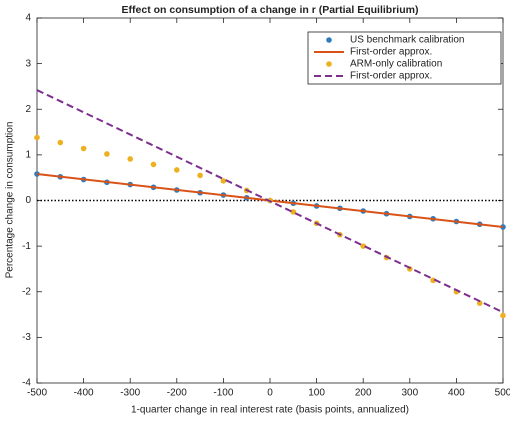 This screenshot has width=510, height=421. Describe the element at coordinates (26, 246) in the screenshot. I see `y-tick-label: -1` at that location.